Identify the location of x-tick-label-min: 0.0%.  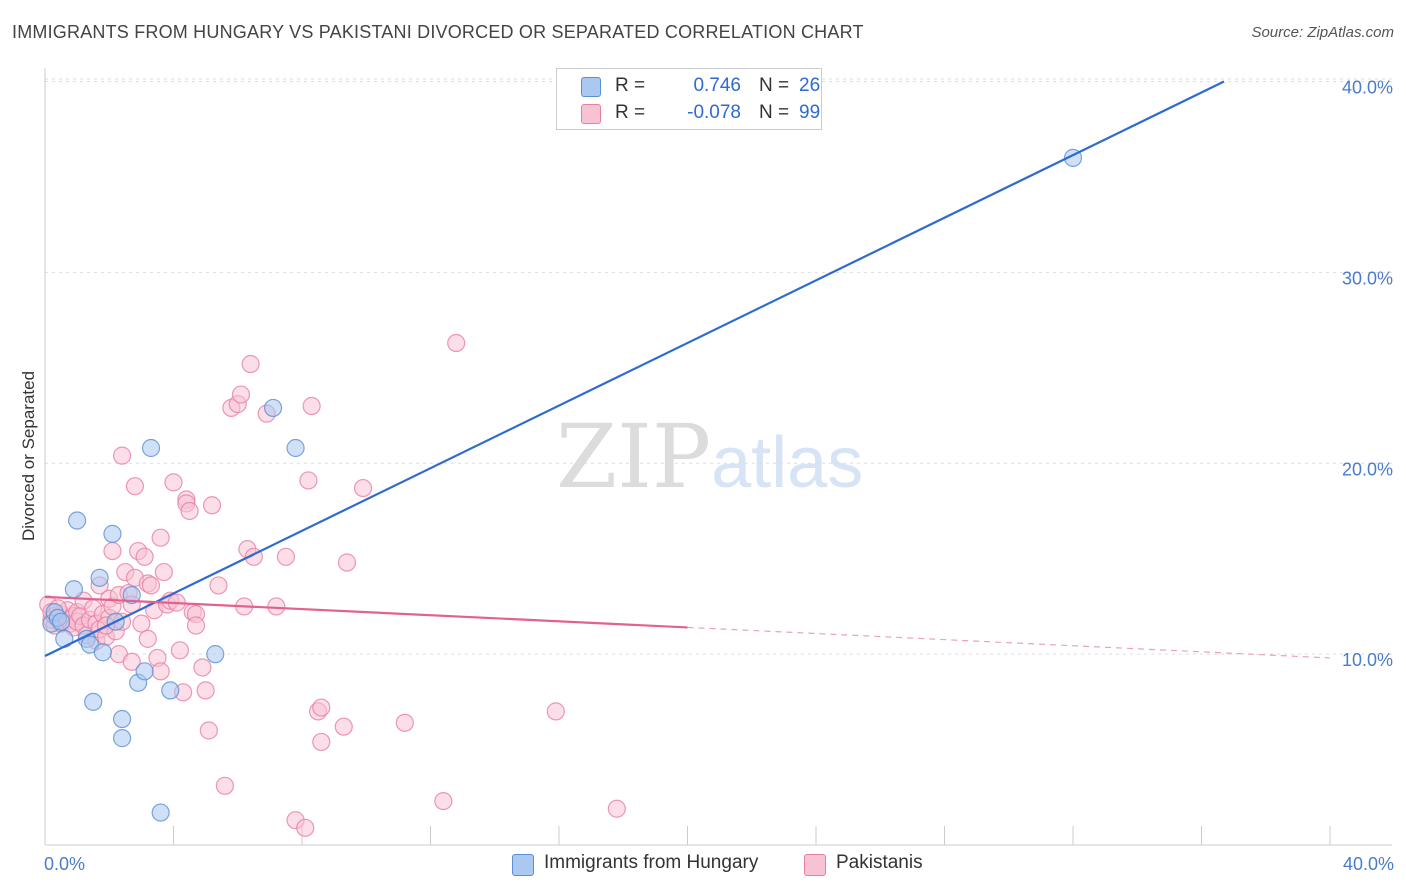
(64, 864).